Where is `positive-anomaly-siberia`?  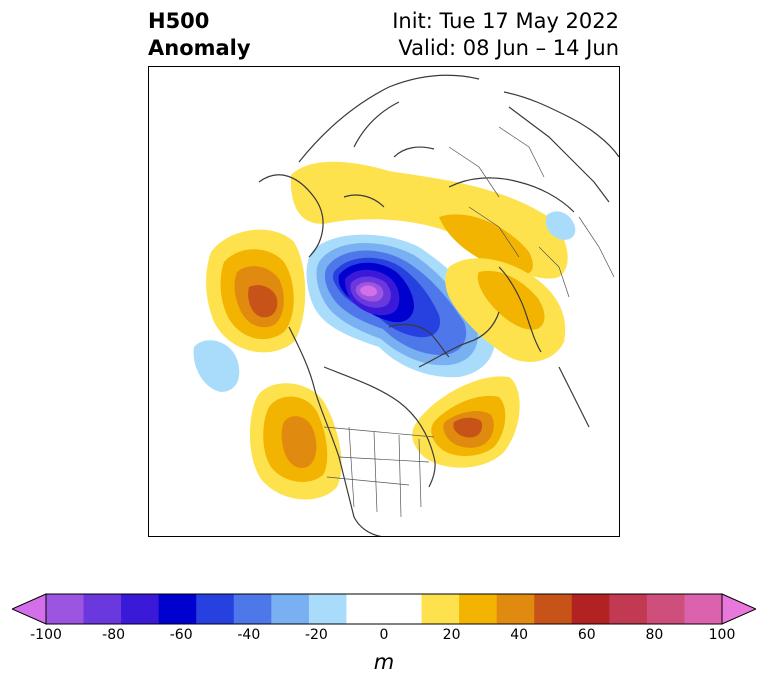 positive-anomaly-siberia is located at coordinates (429, 220).